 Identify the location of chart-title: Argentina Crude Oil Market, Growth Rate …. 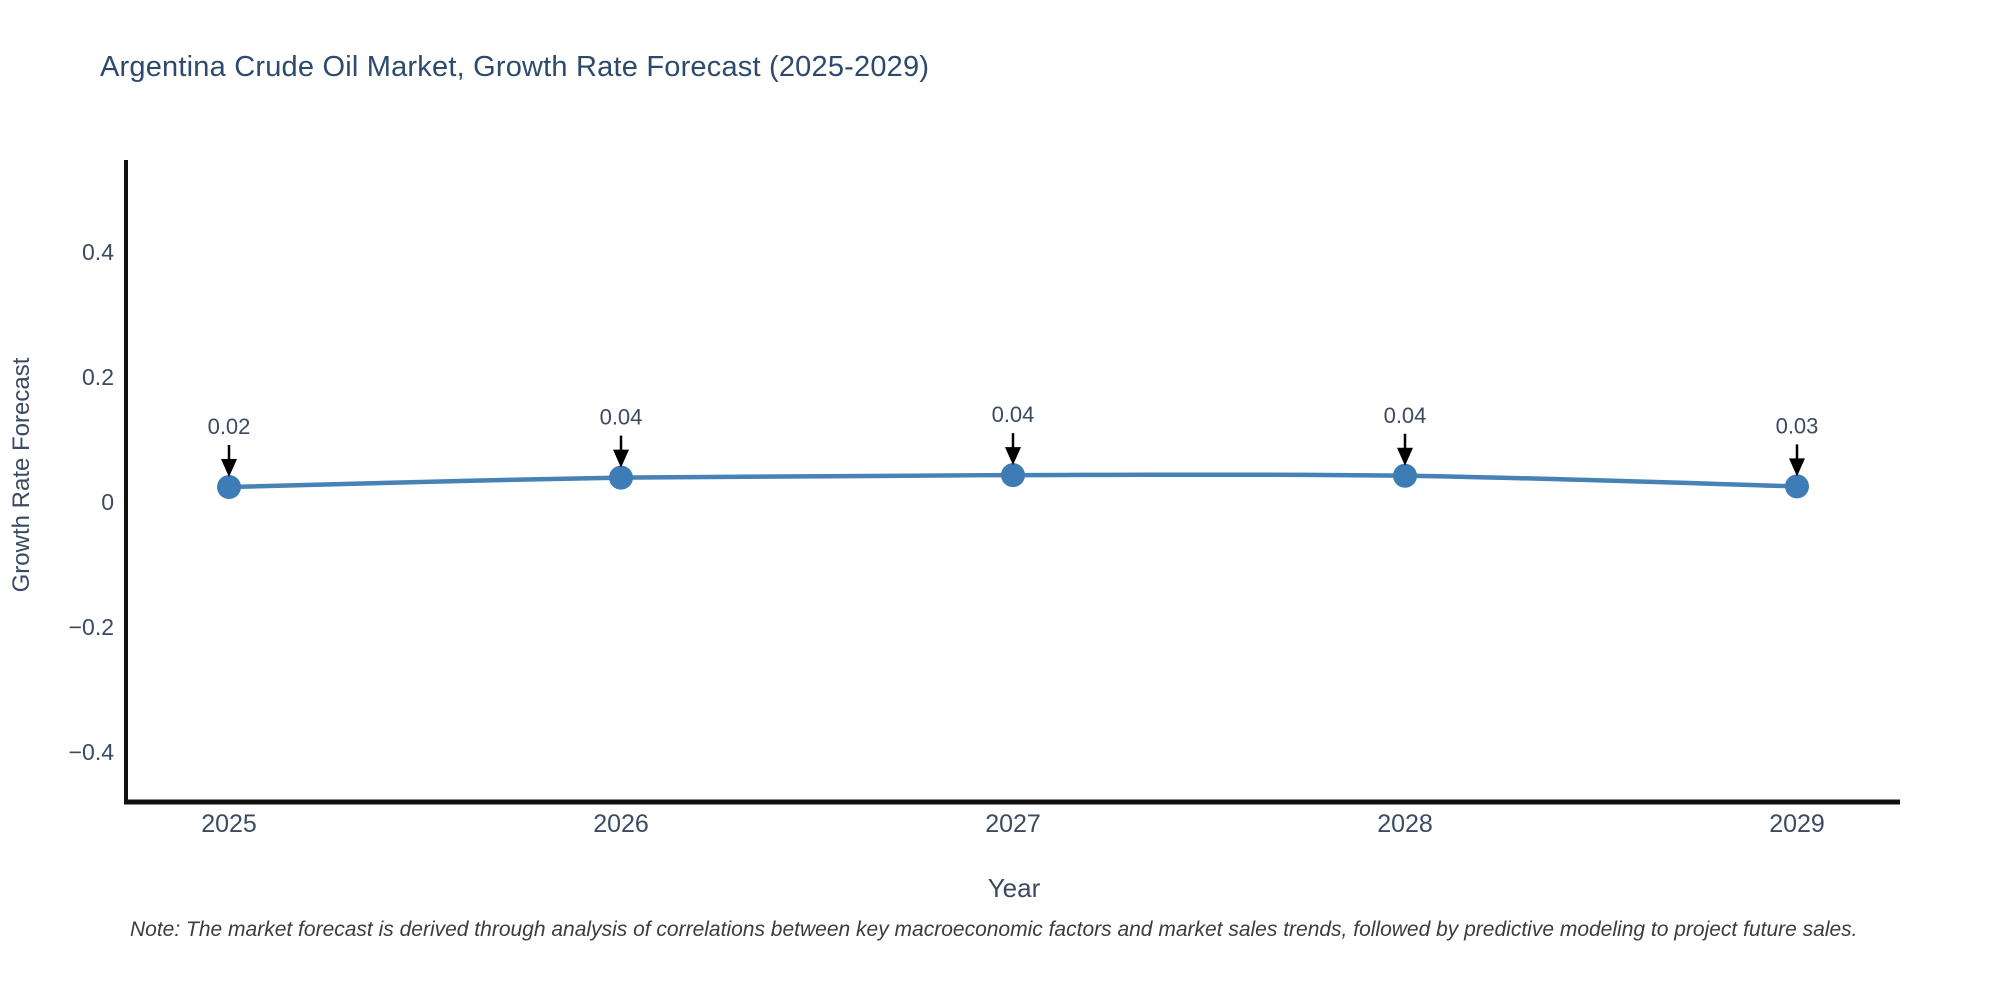
(515, 67).